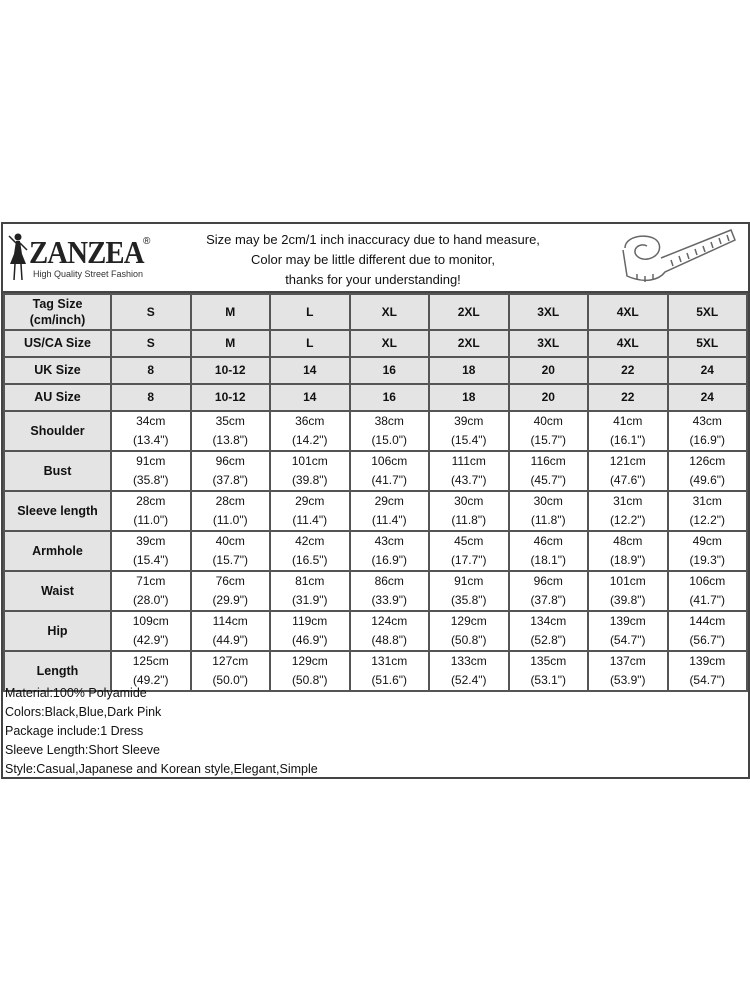 The width and height of the screenshot is (750, 1000). Describe the element at coordinates (57, 370) in the screenshot. I see `row-label-text: UK Size` at that location.